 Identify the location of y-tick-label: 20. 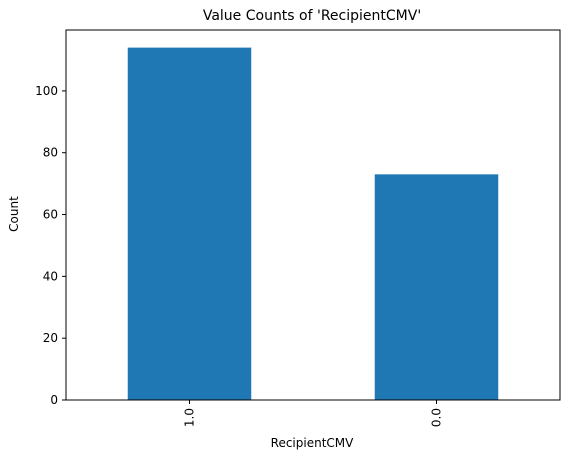
(50, 338).